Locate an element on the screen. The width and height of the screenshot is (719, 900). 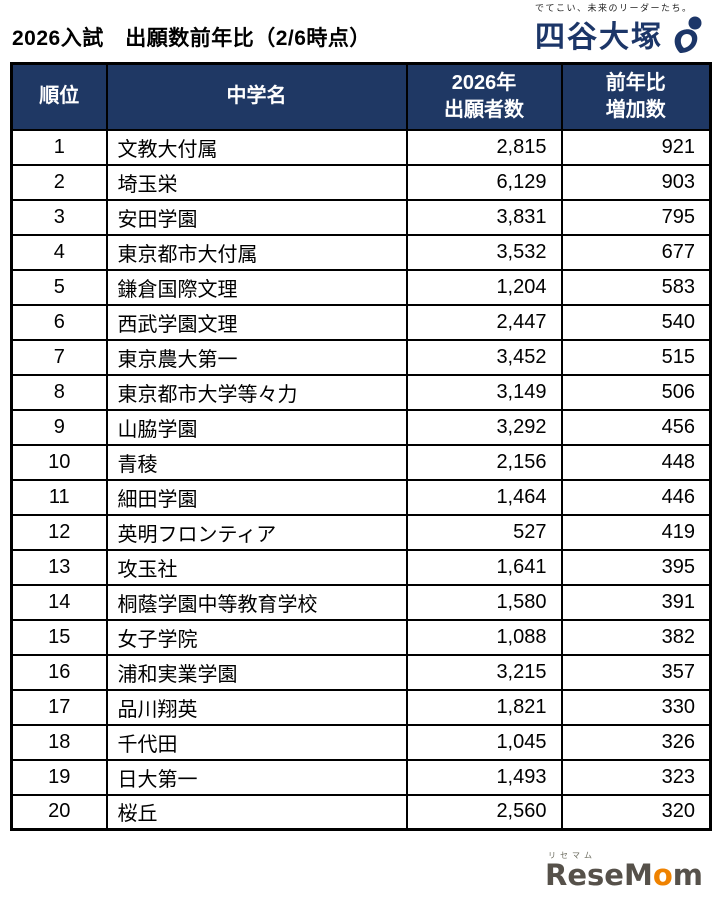
row-applicants: 2,447 is located at coordinates (484, 322).